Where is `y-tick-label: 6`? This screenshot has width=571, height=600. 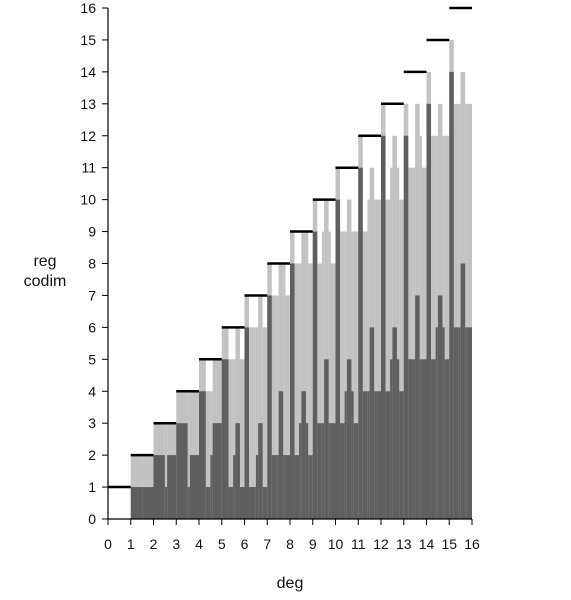
y-tick-label: 6 is located at coordinates (92, 327).